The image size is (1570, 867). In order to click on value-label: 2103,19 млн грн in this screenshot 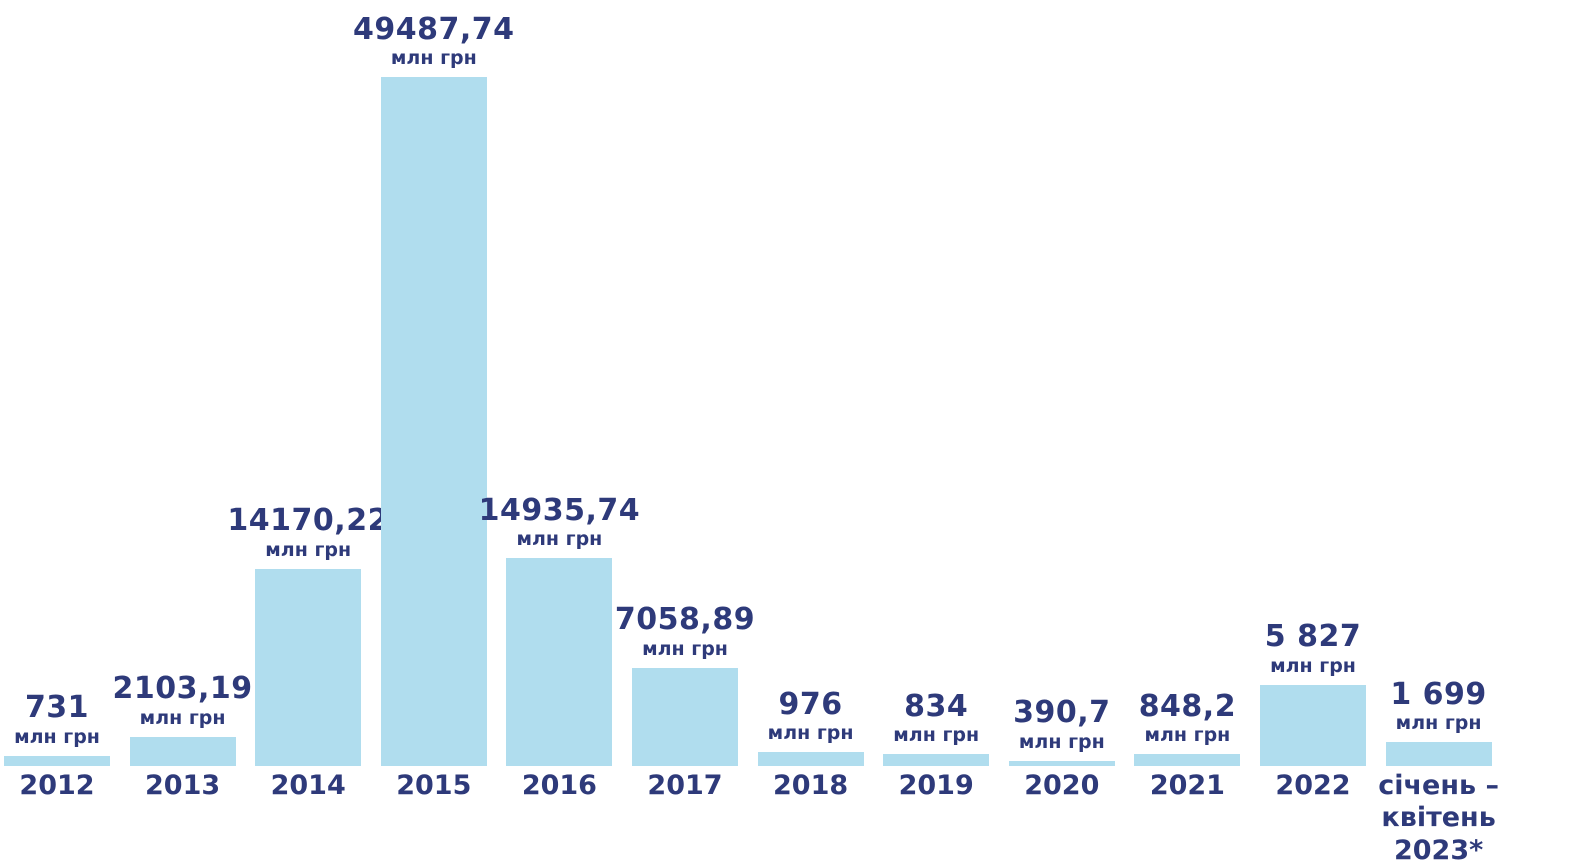, I will do `click(183, 700)`.